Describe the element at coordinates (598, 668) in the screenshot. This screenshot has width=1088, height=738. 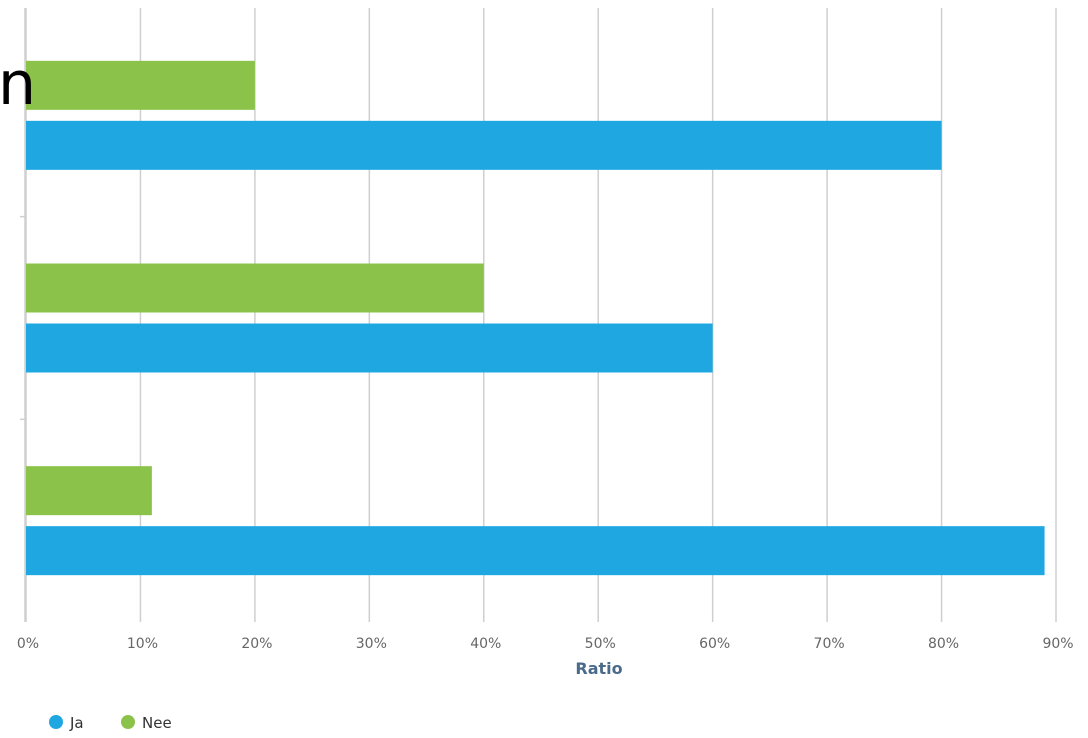
I see `x-axis-title: Ratio` at that location.